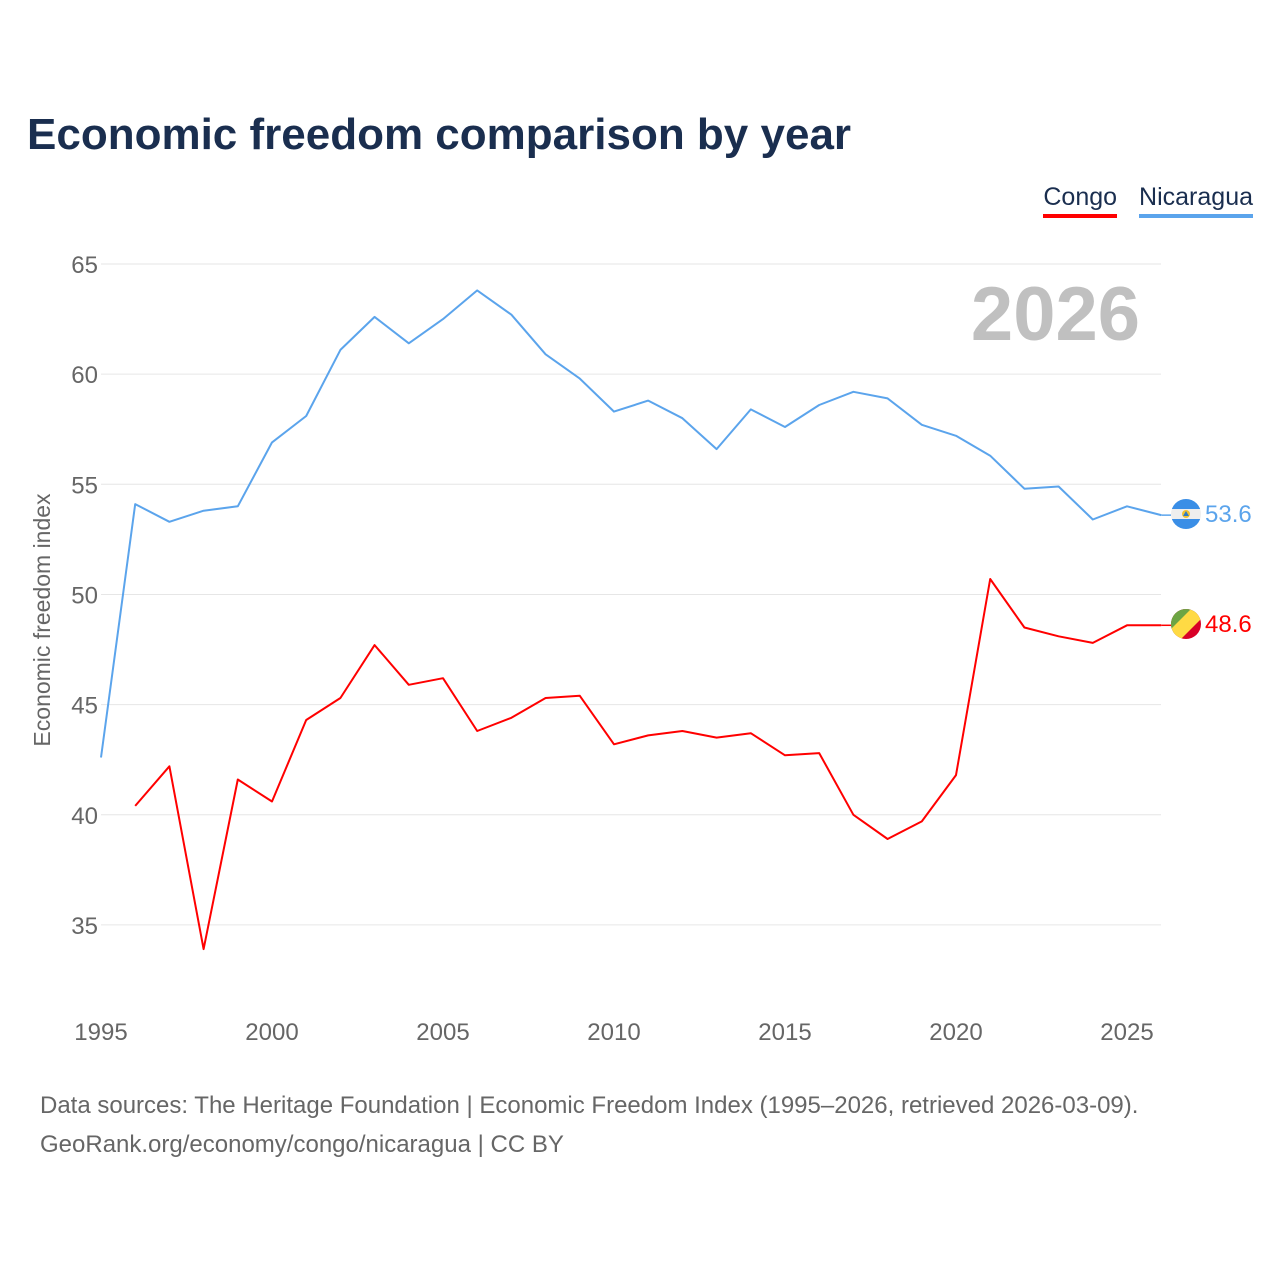 The height and width of the screenshot is (1280, 1280). Describe the element at coordinates (1228, 514) in the screenshot. I see `nicaragua-end-value: 53.6` at that location.